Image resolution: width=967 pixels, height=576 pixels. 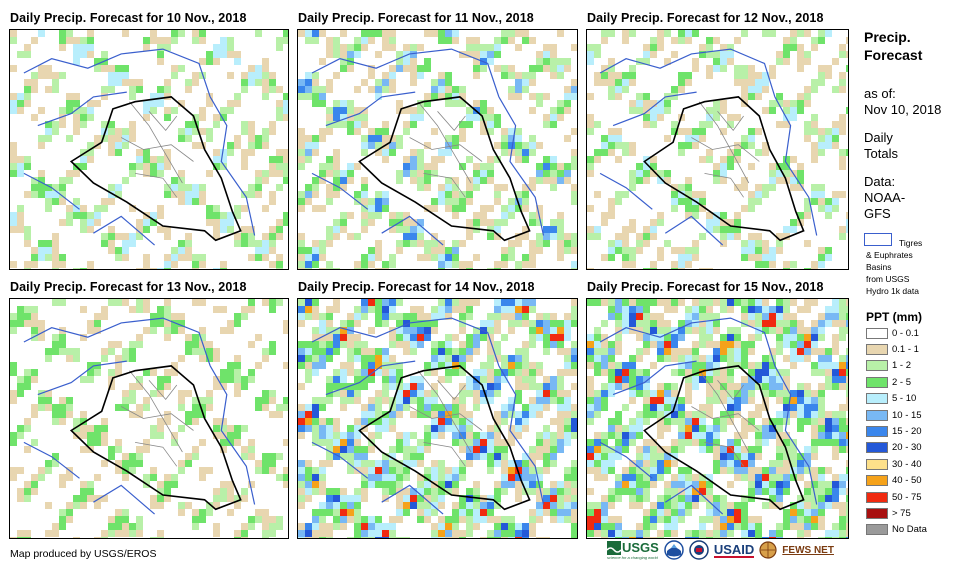 I want to click on usgs-wave-icon, so click(x=614, y=547).